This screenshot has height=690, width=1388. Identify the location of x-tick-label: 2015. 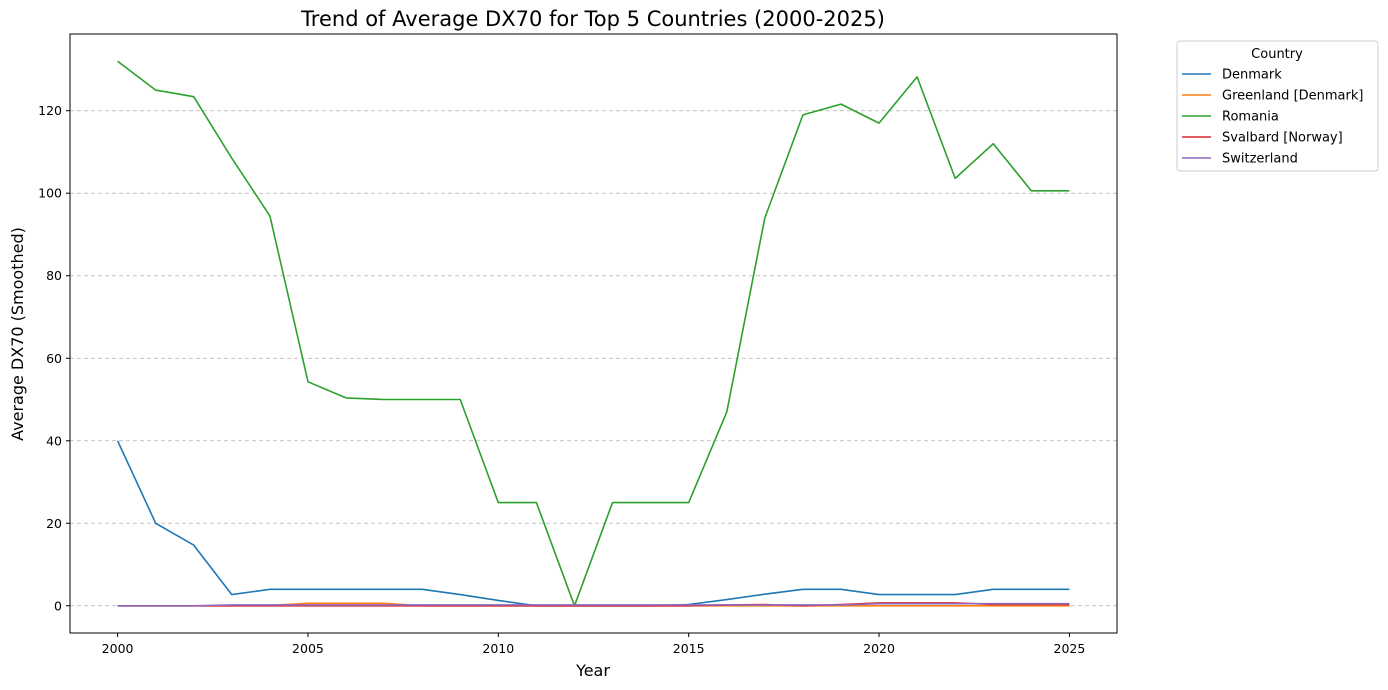
(689, 648).